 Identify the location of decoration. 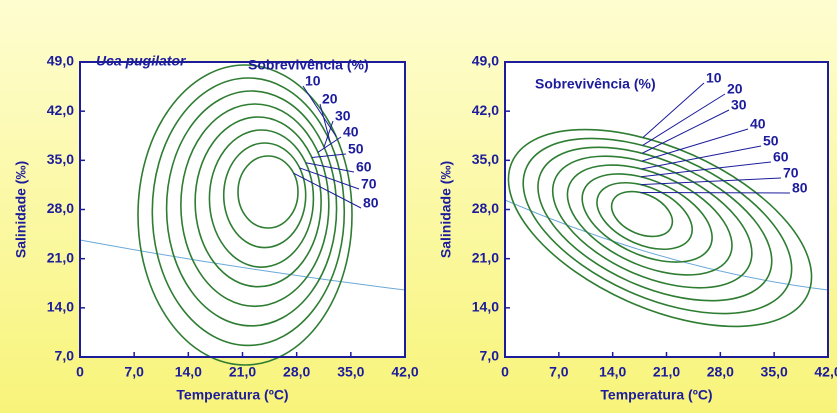
(242, 265).